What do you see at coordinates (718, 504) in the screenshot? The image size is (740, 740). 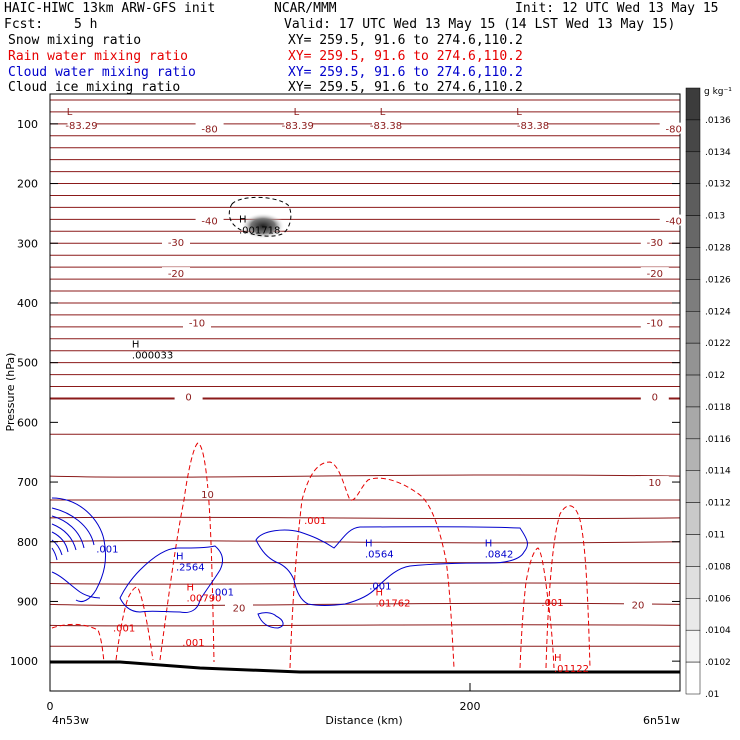 I see `colorbar-tick-label: .0112` at bounding box center [718, 504].